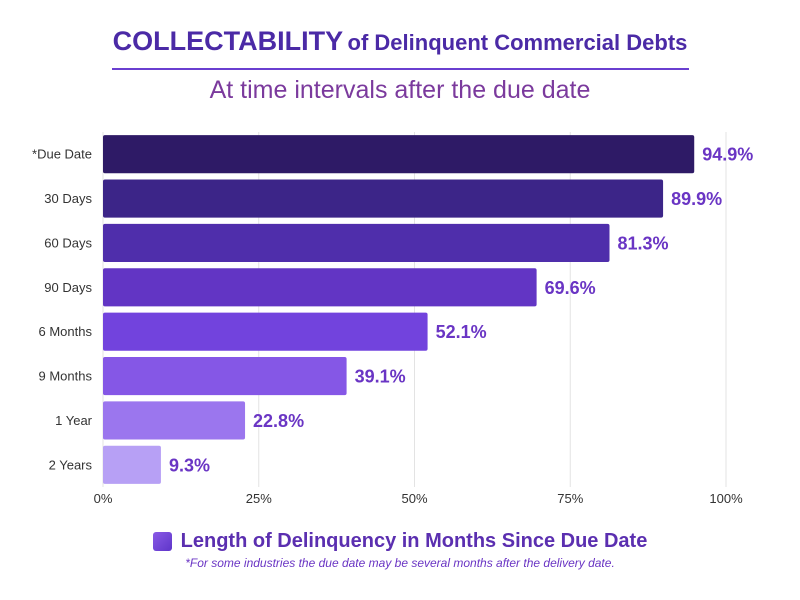 The width and height of the screenshot is (800, 600). I want to click on category-label: 30 Days, so click(68, 198).